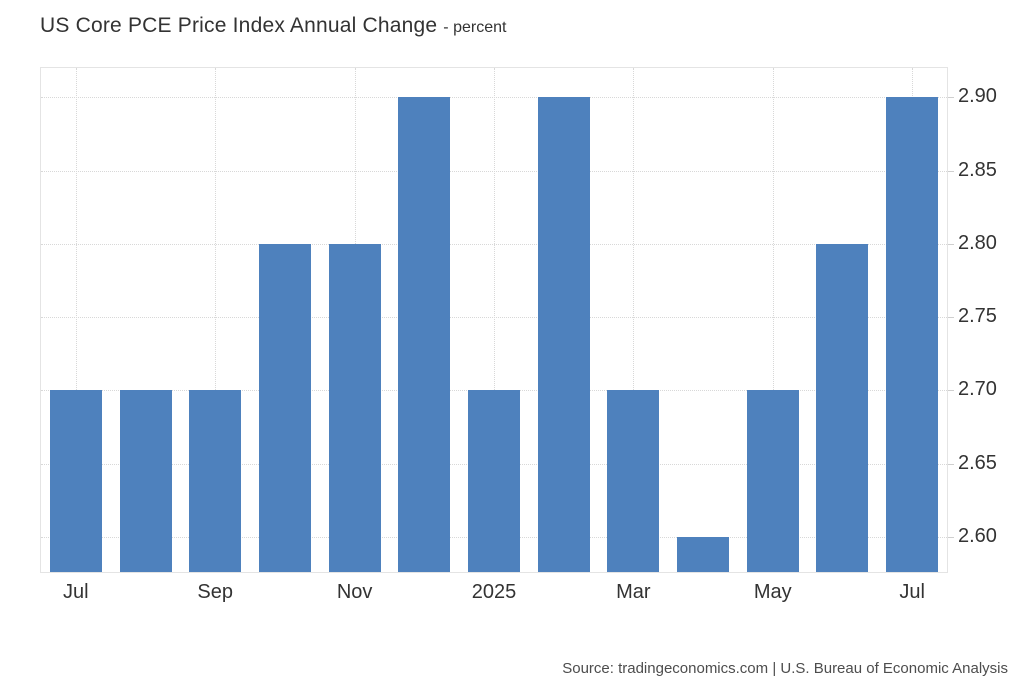  Describe the element at coordinates (475, 27) in the screenshot. I see `chart-title-unit: - percent` at that location.